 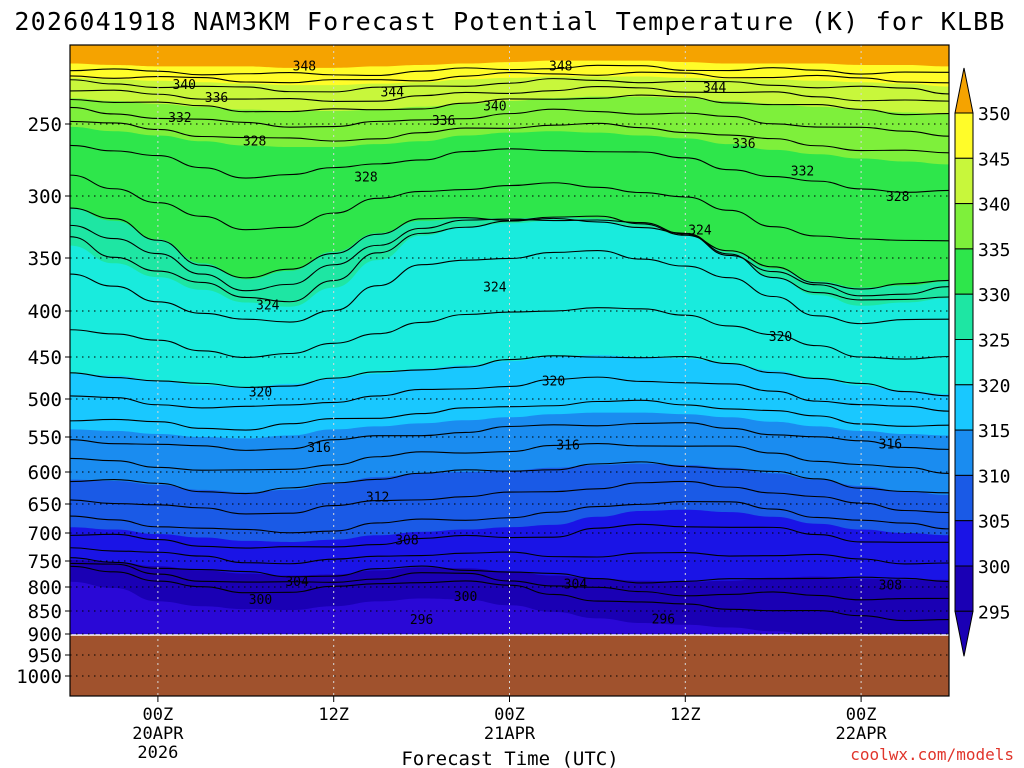 I want to click on y-tick-label: 250, so click(x=45, y=125).